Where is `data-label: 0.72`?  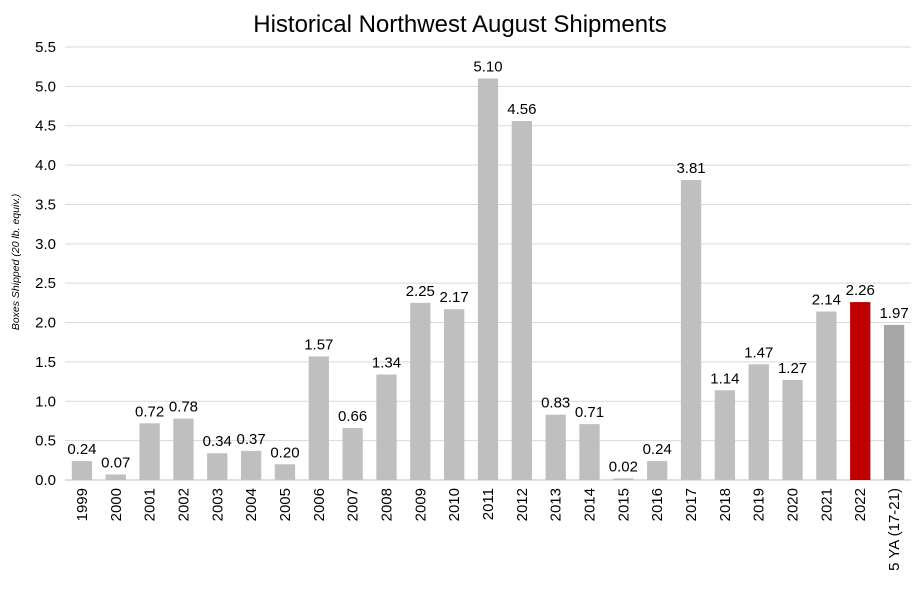
data-label: 0.72 is located at coordinates (149, 411).